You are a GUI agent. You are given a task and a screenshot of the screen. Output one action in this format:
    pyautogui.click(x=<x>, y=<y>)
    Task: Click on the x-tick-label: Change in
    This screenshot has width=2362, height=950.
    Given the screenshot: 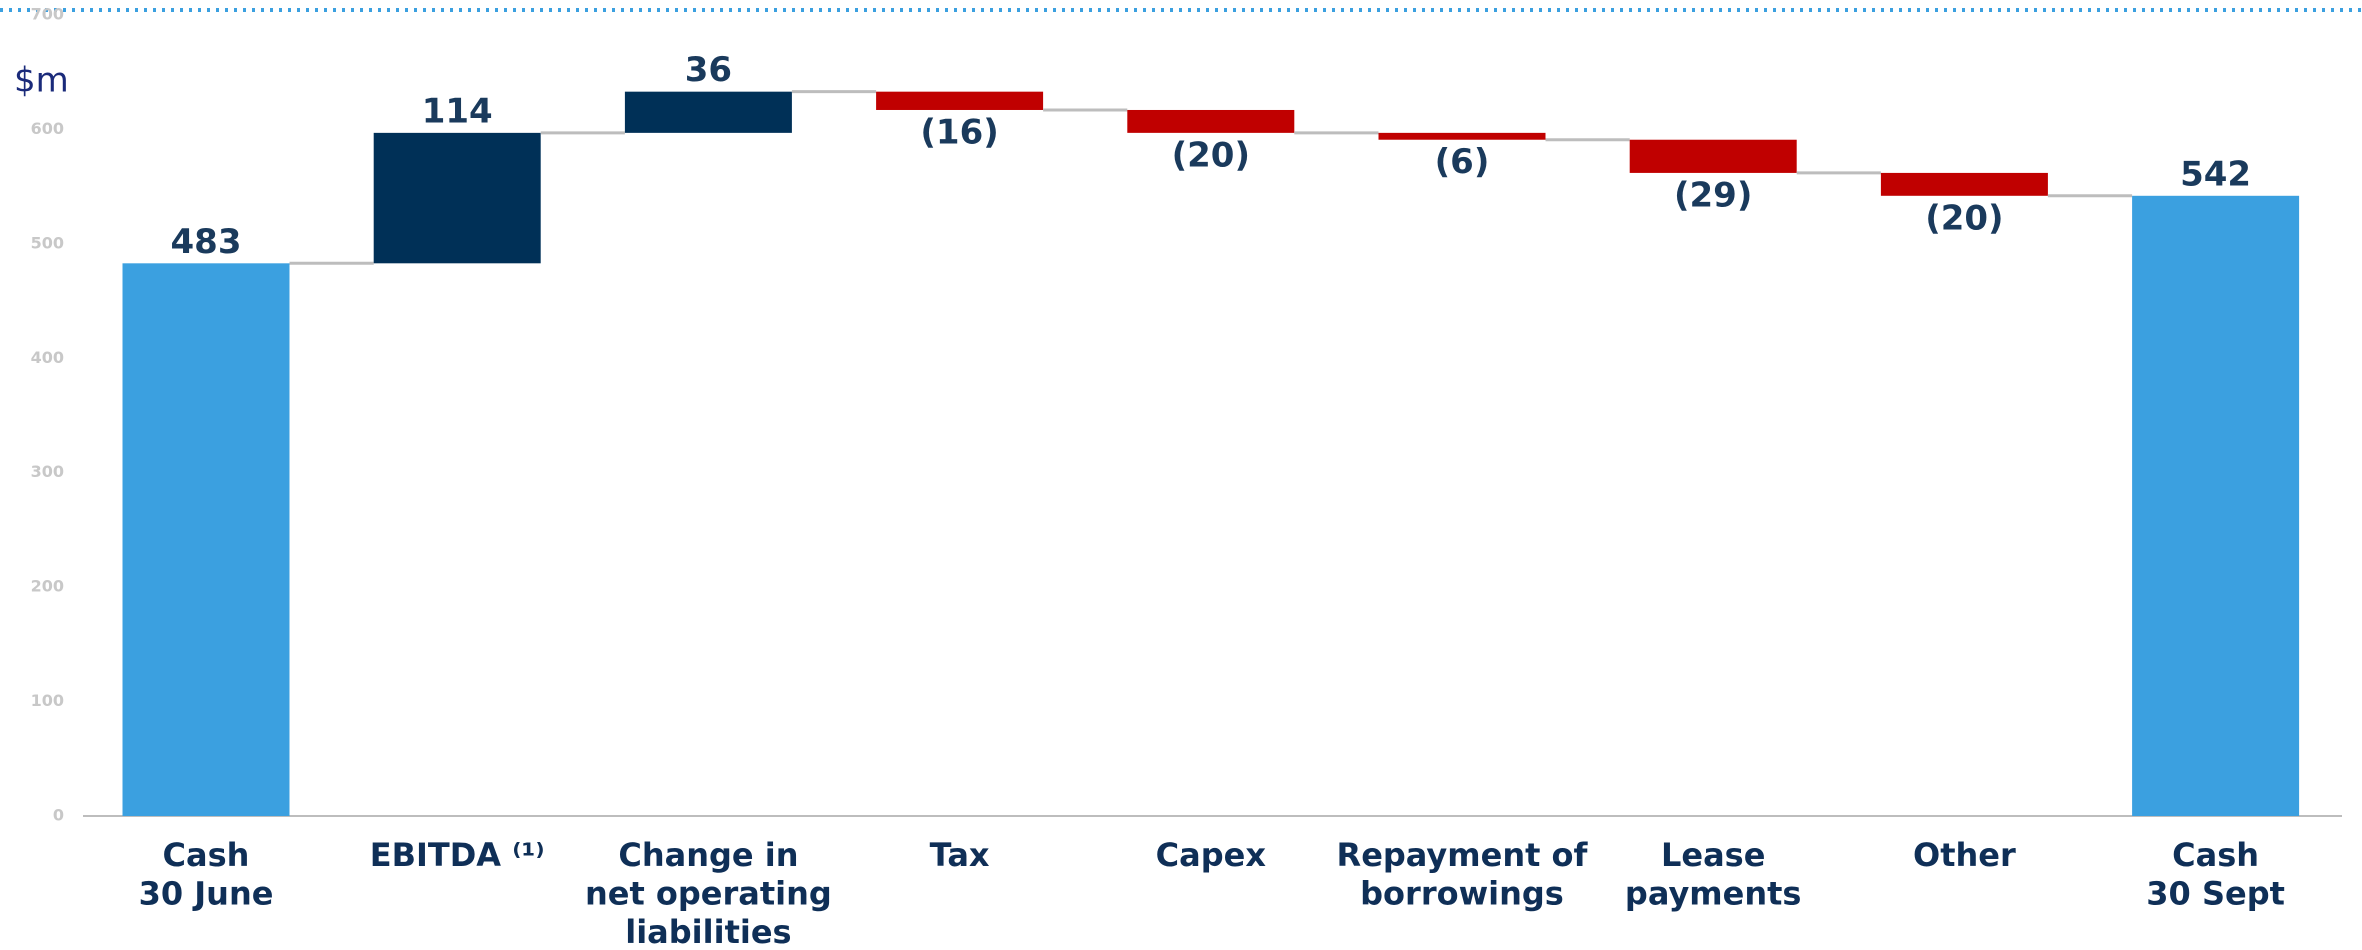 What is the action you would take?
    pyautogui.click(x=708, y=855)
    